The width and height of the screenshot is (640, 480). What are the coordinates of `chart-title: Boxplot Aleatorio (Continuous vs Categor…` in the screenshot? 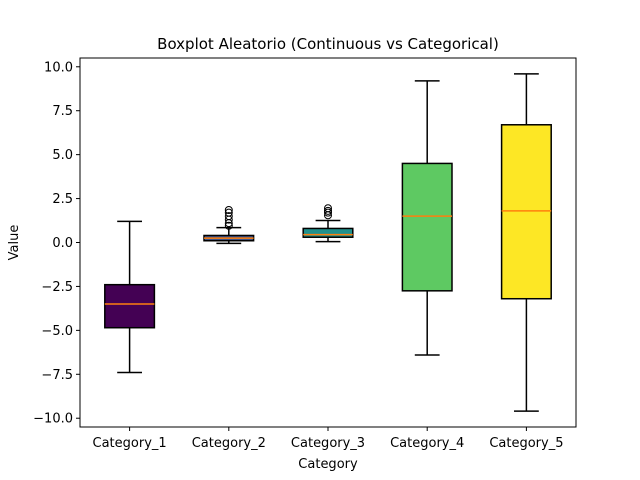 It's located at (328, 44).